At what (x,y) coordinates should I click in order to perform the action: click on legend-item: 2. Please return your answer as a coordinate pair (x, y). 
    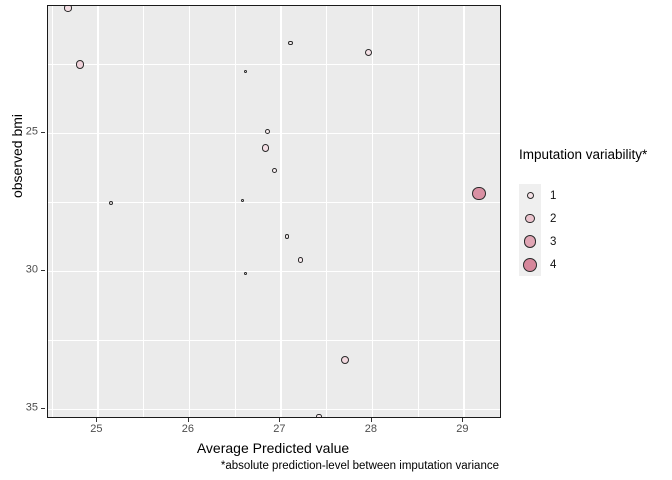
    Looking at the image, I should click on (594, 218).